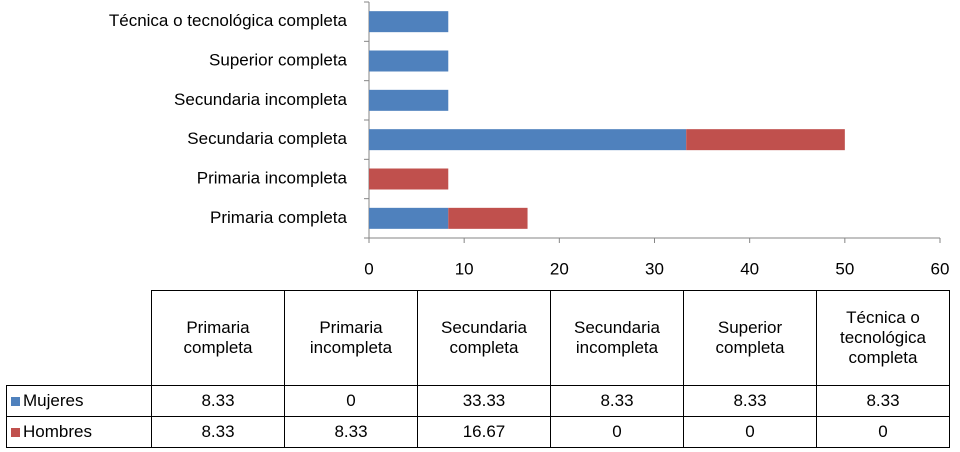  I want to click on value-cell: 16.67, so click(484, 432).